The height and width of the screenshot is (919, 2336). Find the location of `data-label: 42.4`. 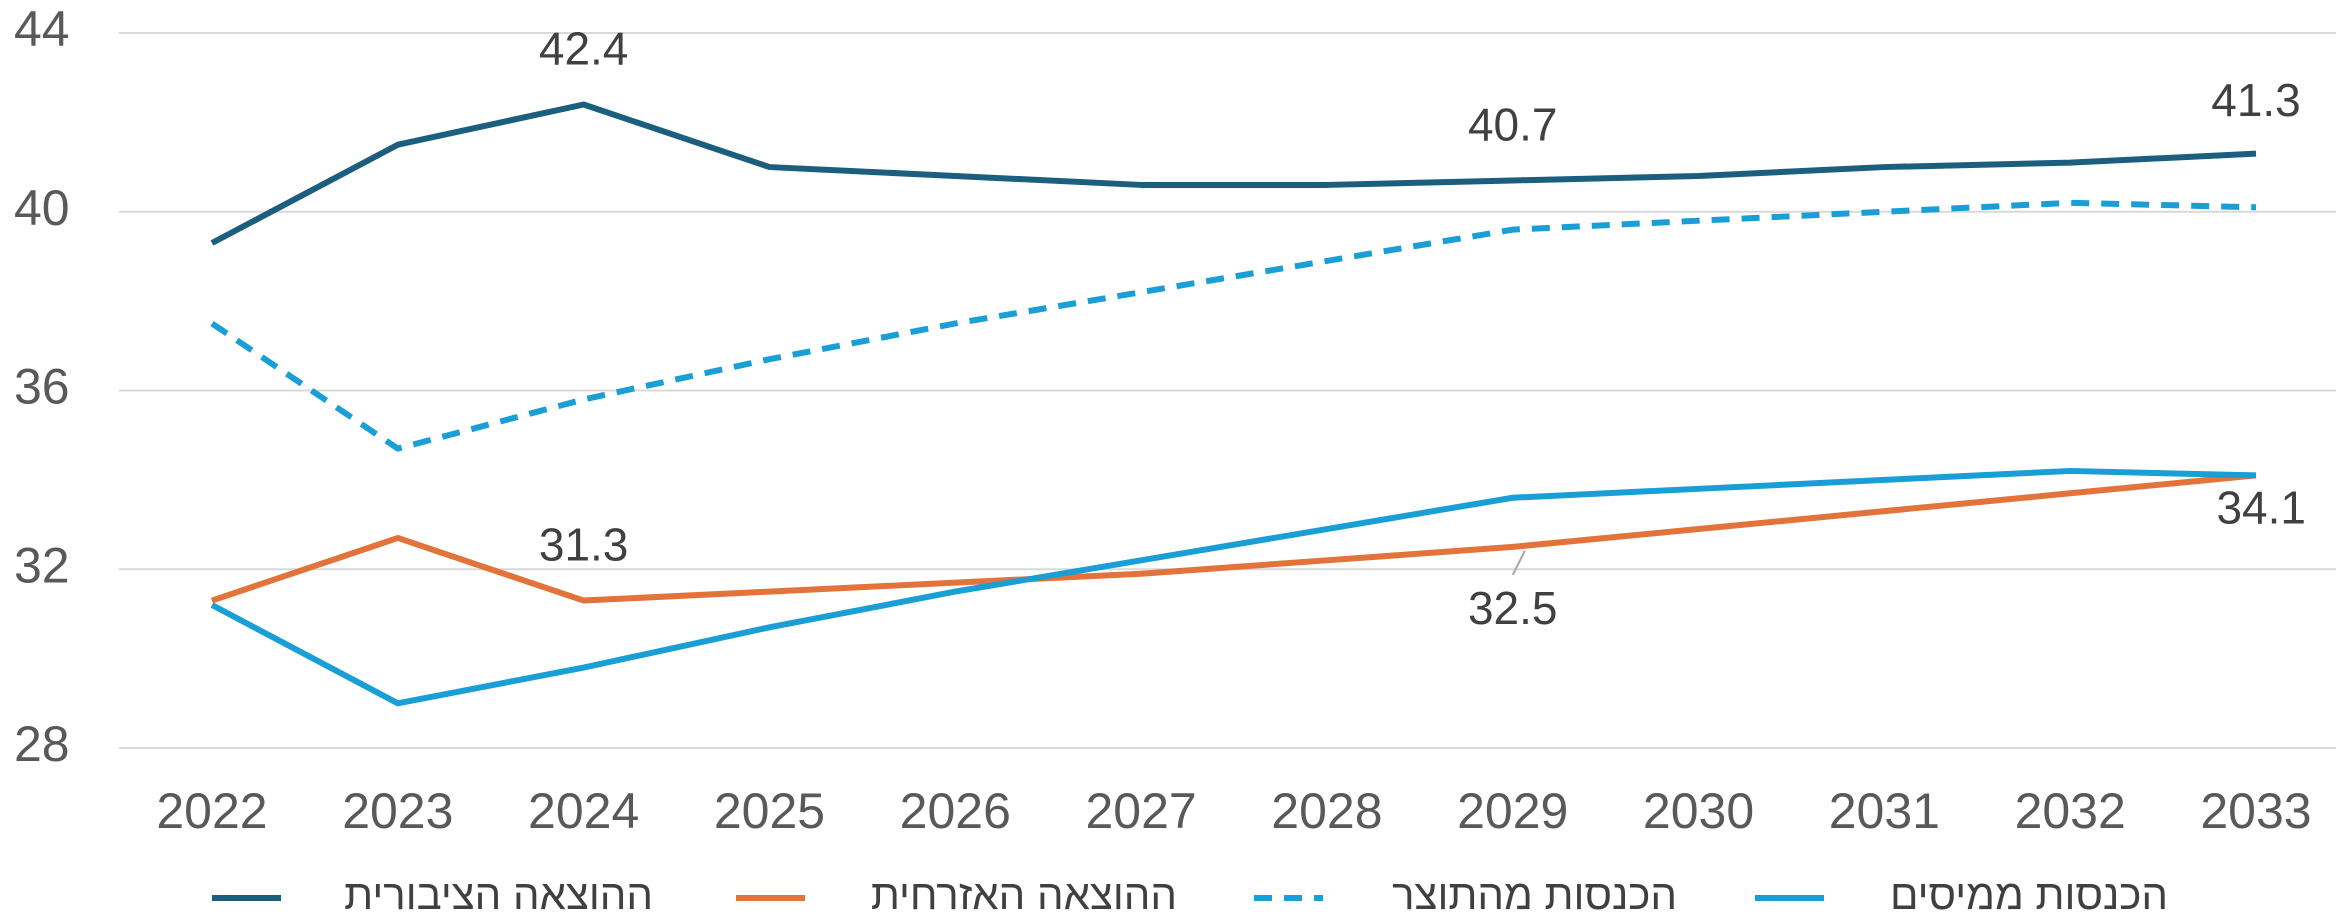

data-label: 42.4 is located at coordinates (584, 49).